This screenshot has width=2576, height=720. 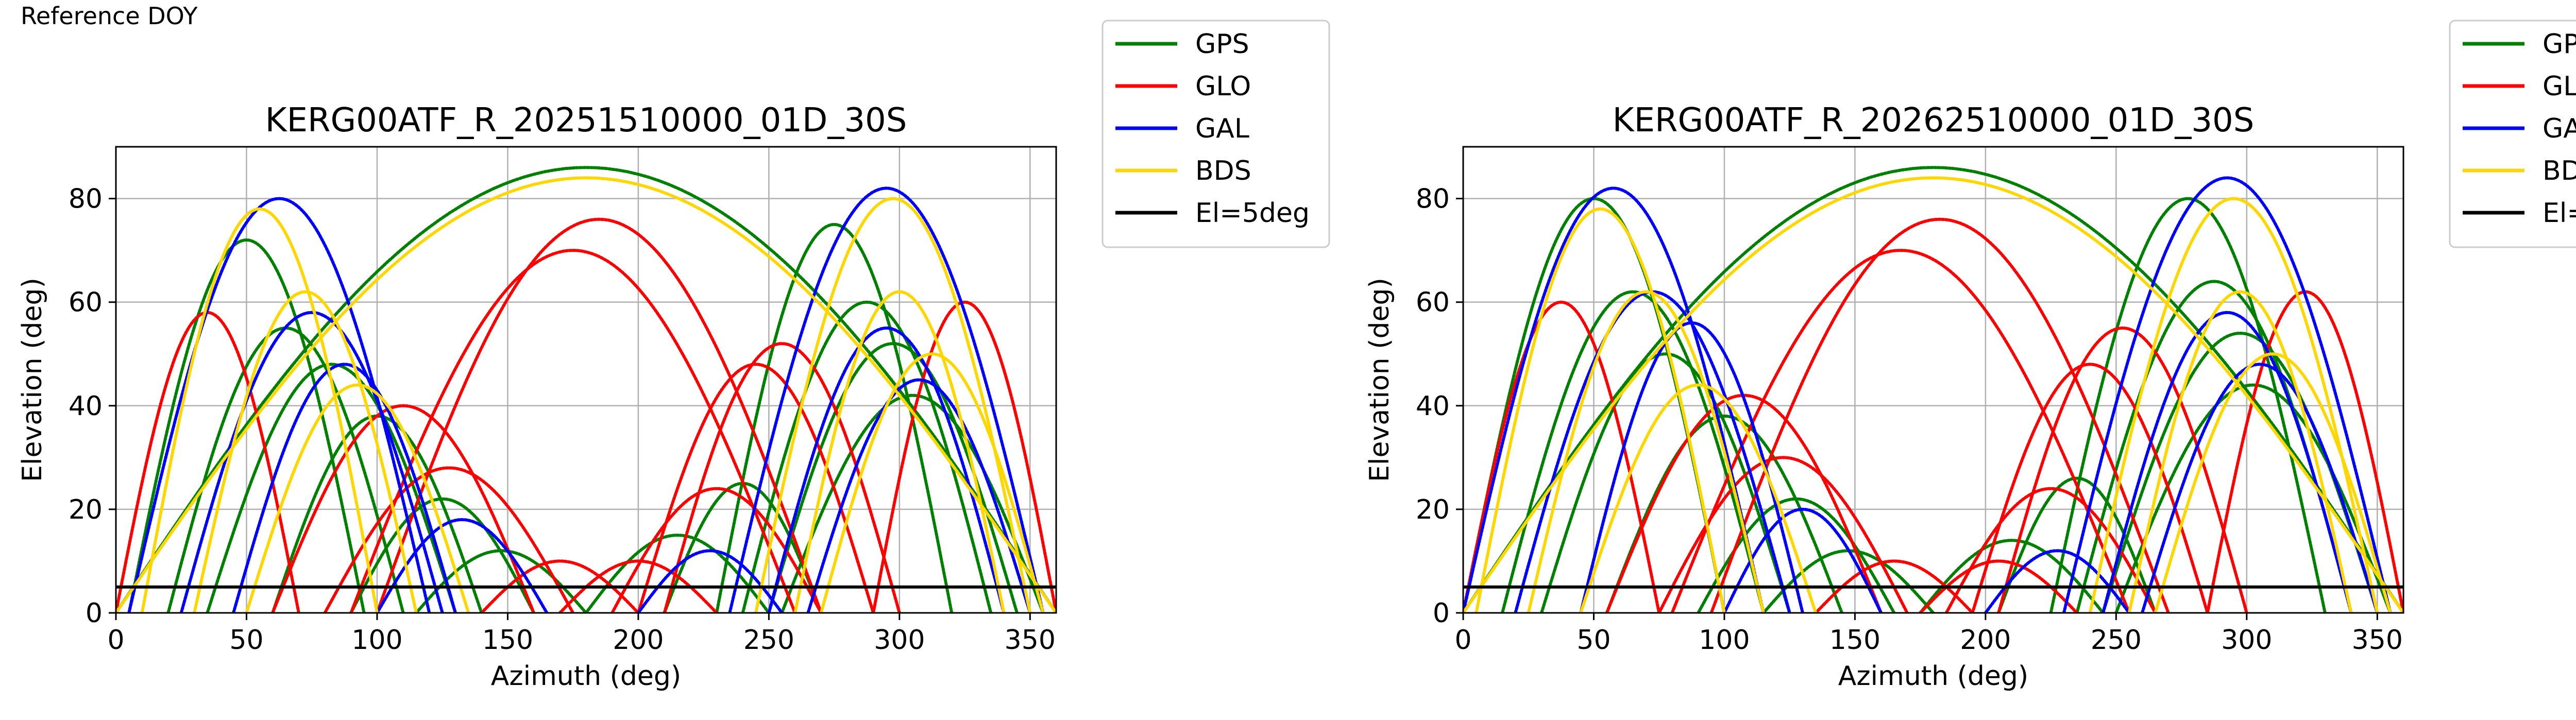 What do you see at coordinates (1934, 120) in the screenshot?
I see `chart-title: KERG00ATF_R_20262510000_01D_30S` at bounding box center [1934, 120].